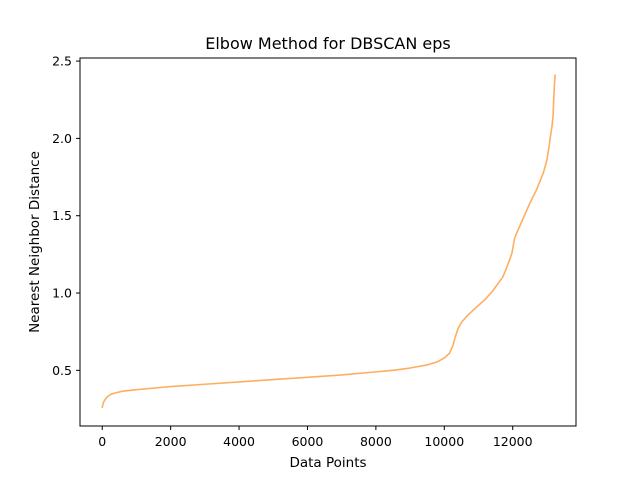 Image resolution: width=640 pixels, height=485 pixels. I want to click on y-axis: 0.5 1.0 1.5 2.0 2.5, so click(66, 216).